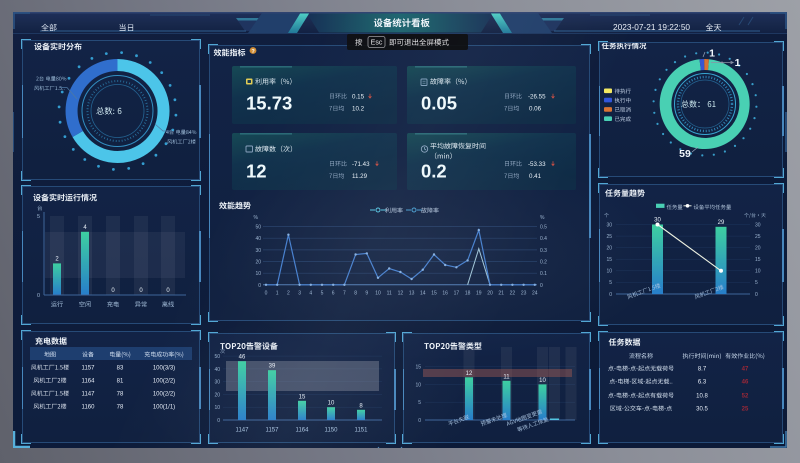  What do you see at coordinates (164, 408) in the screenshot?
I see `svg-text: 100(1/1)` at bounding box center [164, 408].